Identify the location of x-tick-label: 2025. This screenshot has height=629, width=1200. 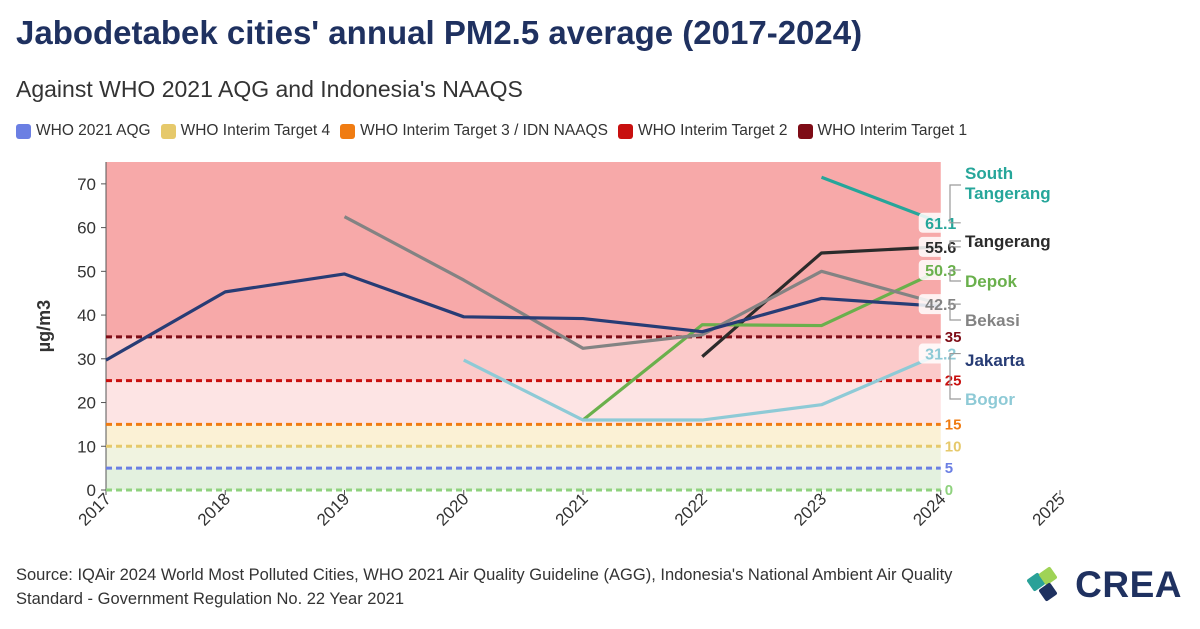
(1049, 509).